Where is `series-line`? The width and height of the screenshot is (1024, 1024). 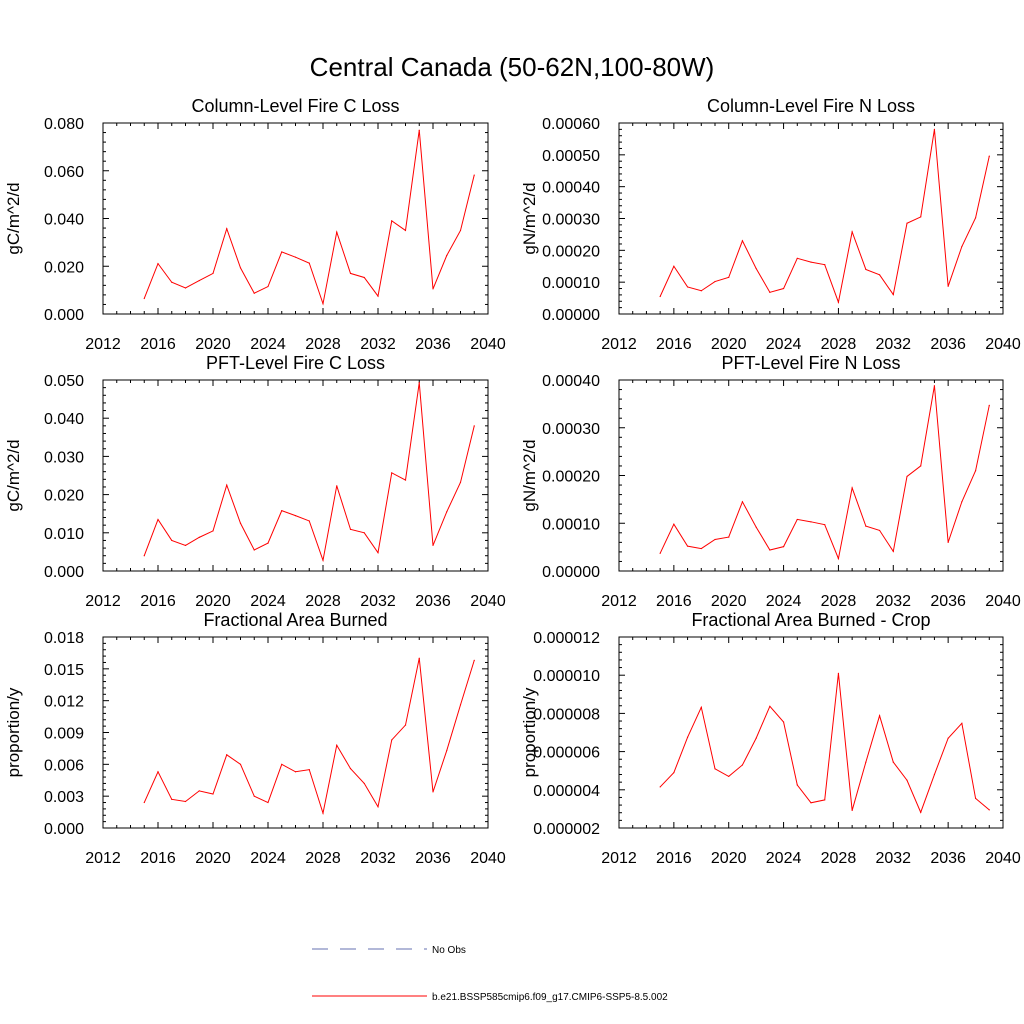
series-line is located at coordinates (309, 218).